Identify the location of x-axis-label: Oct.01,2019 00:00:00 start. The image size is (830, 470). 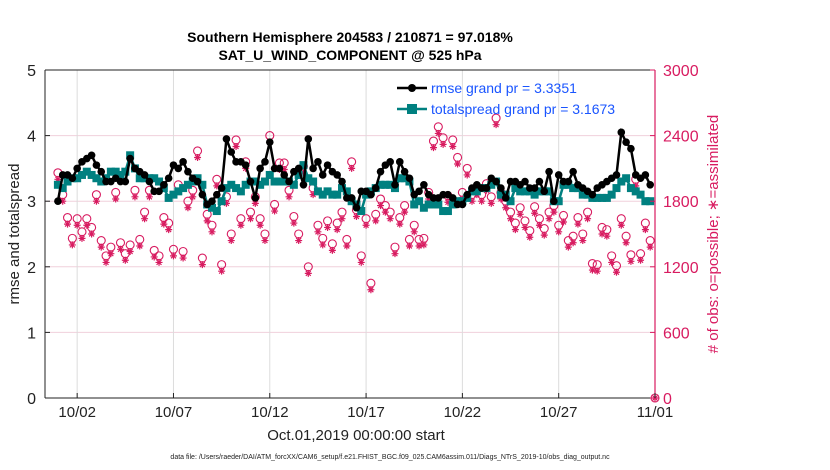
(356, 435).